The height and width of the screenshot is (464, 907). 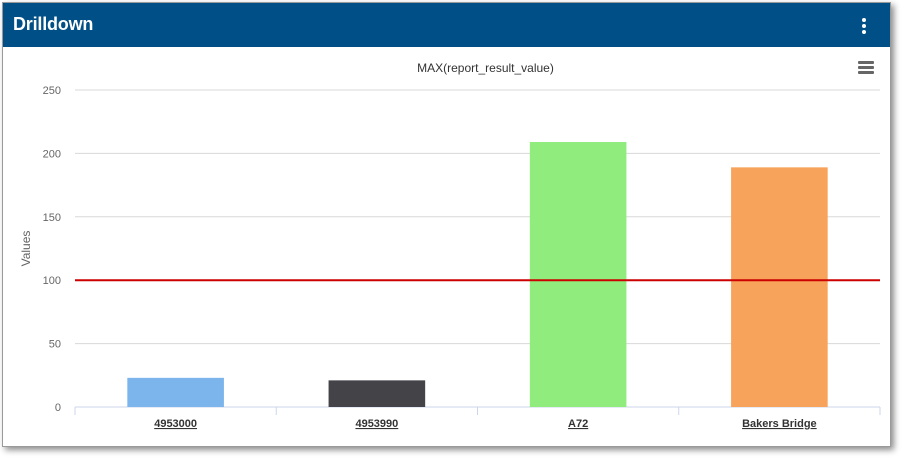 I want to click on x-category-link: 4953000, so click(x=175, y=424).